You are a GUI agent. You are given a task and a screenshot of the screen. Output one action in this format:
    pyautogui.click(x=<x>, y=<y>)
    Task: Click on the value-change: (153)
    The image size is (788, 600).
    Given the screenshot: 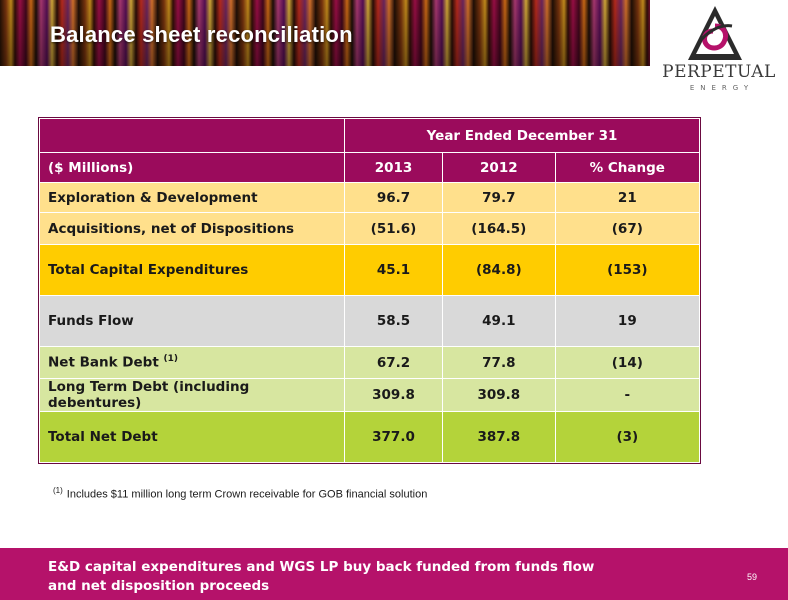 What is the action you would take?
    pyautogui.click(x=627, y=270)
    